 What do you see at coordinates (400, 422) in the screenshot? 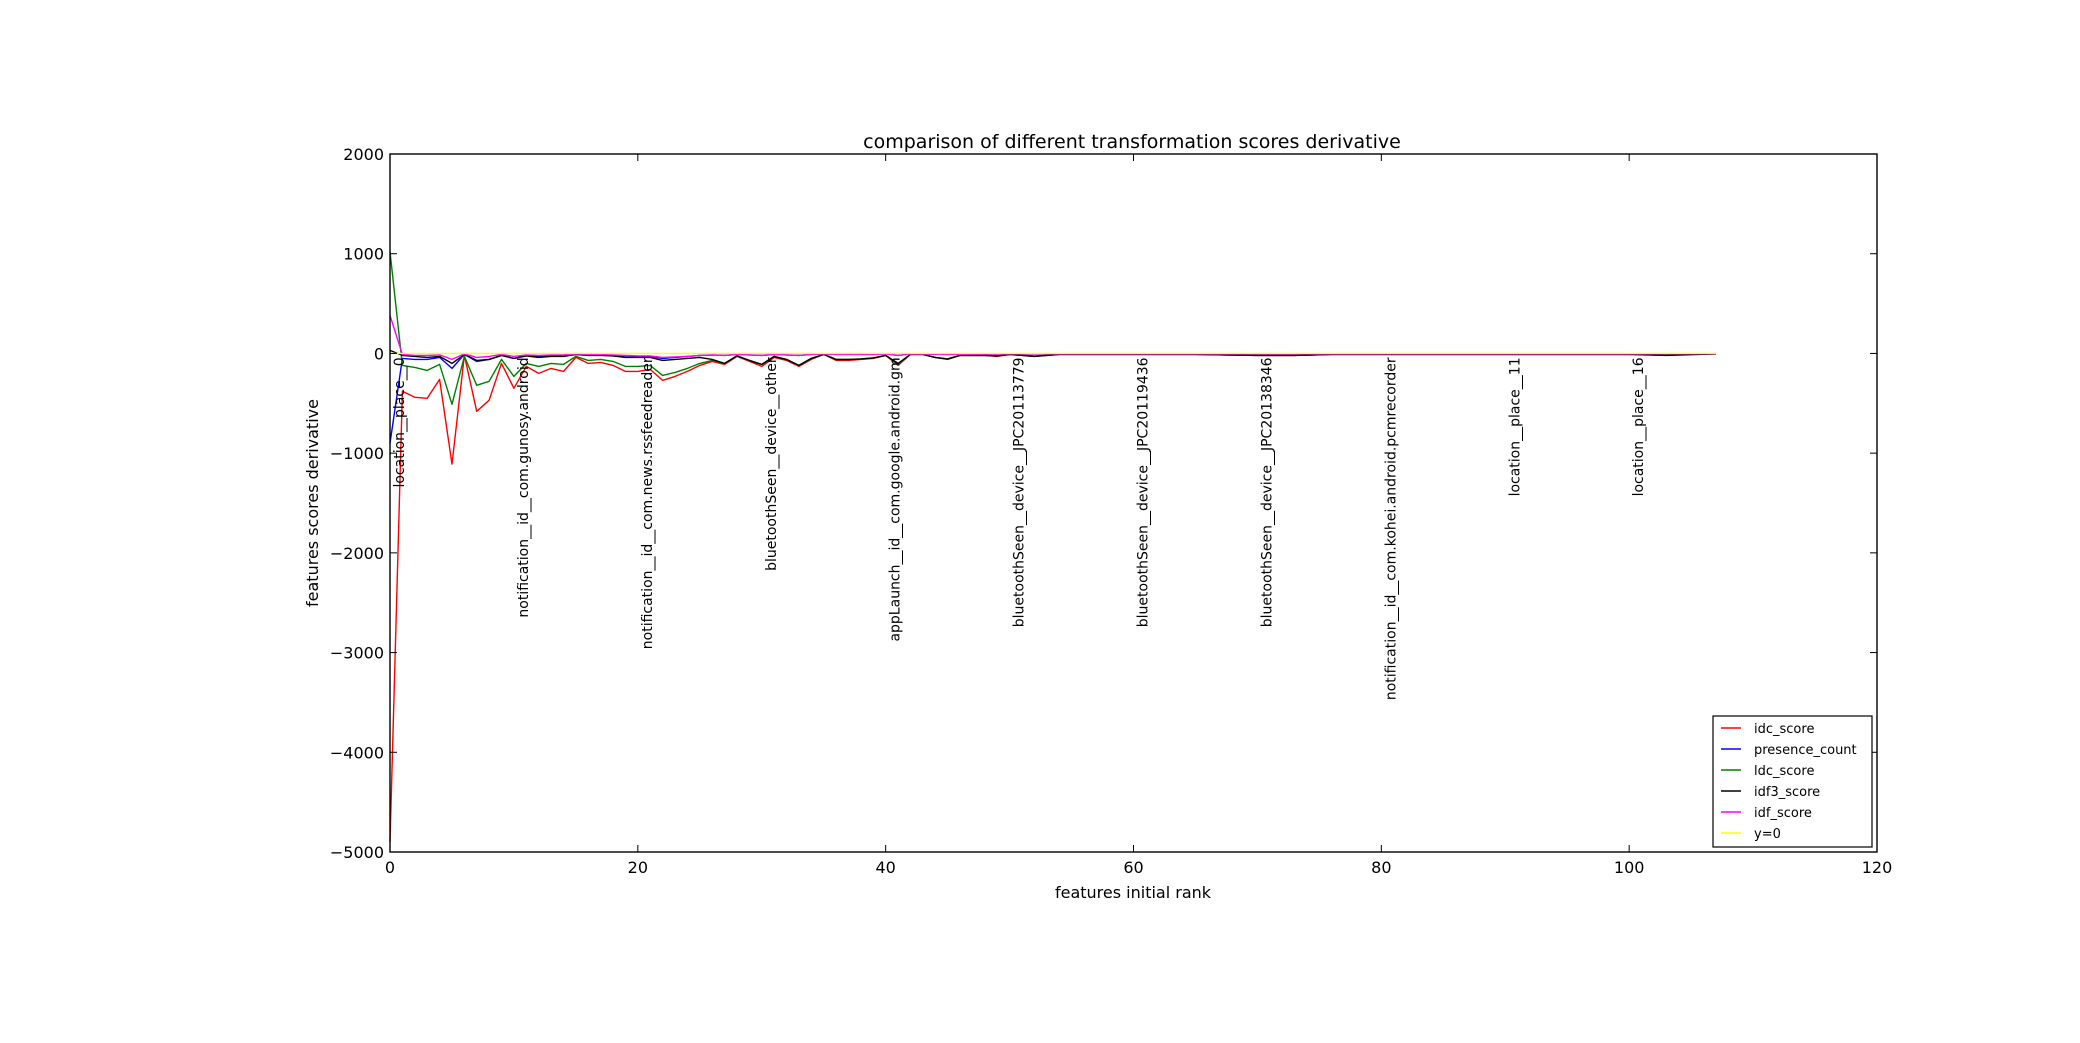
I see `annotation-label: location__place__0` at bounding box center [400, 422].